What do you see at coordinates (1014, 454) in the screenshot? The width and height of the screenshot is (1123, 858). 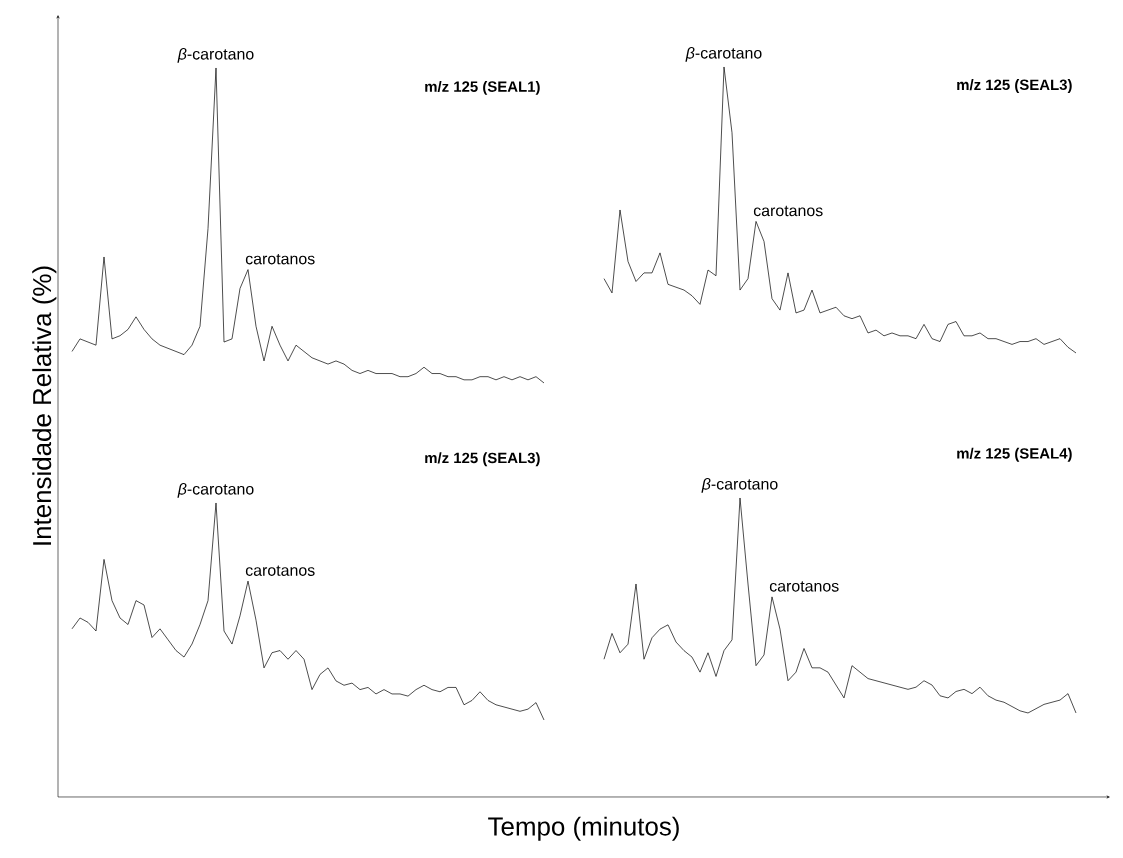 I see `text: m/z 125 (SEAL4)` at bounding box center [1014, 454].